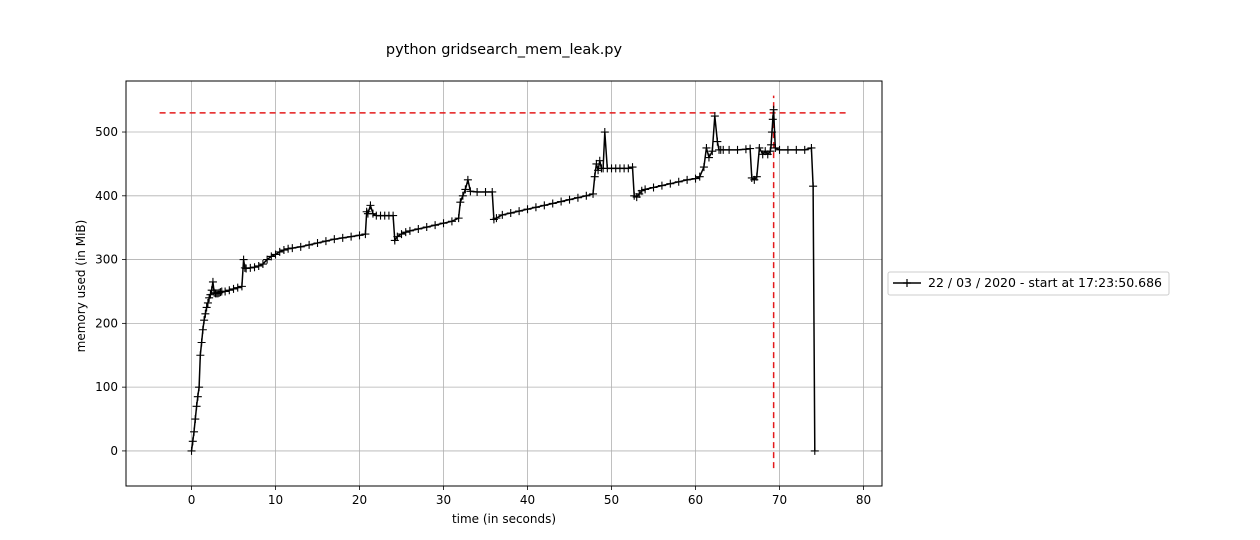 Image resolution: width=1260 pixels, height=540 pixels. Describe the element at coordinates (106, 132) in the screenshot. I see `y-tick-label: 500` at that location.